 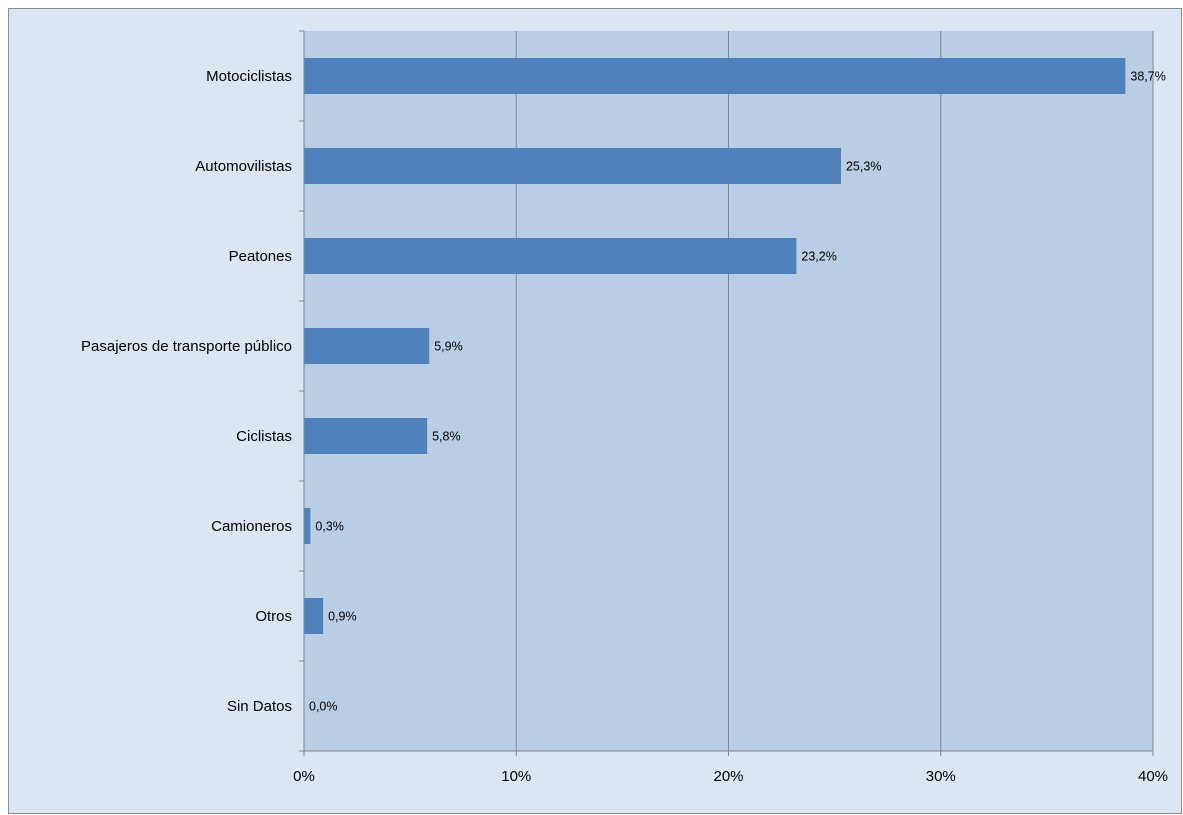 What do you see at coordinates (264, 436) in the screenshot?
I see `category-label: Ciclistas` at bounding box center [264, 436].